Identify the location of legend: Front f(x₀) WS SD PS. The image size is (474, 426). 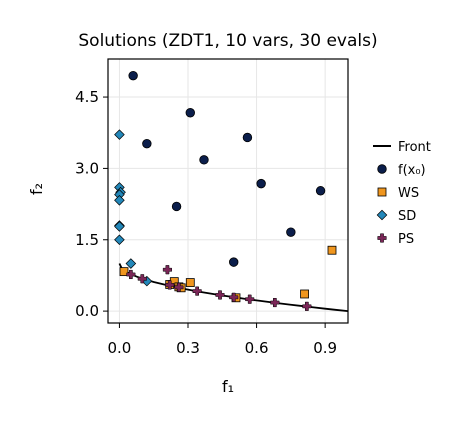
(402, 193).